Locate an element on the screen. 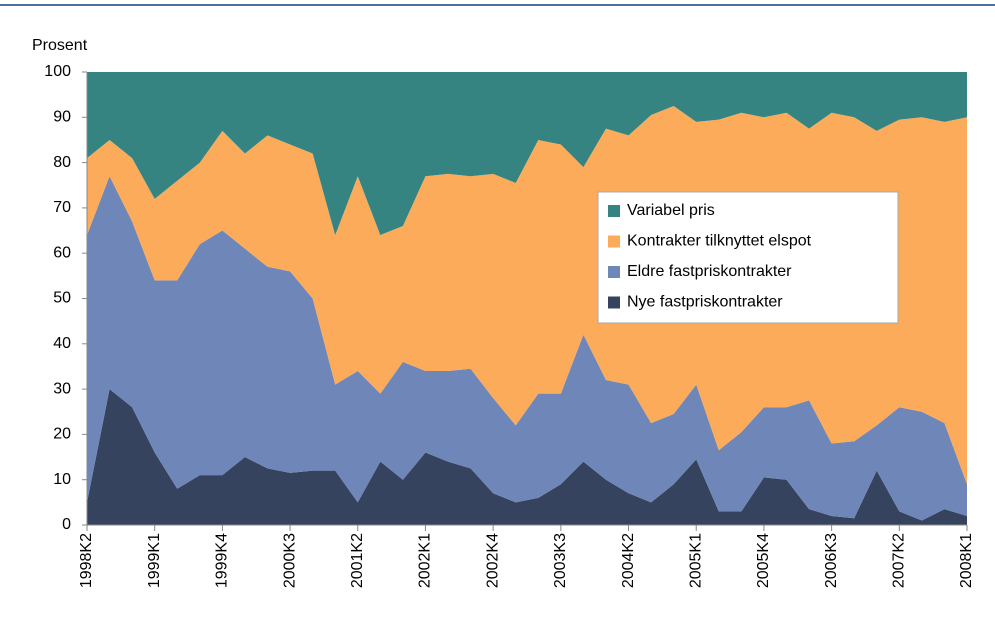 Image resolution: width=995 pixels, height=619 pixels. x-tick-label: 2005K4 is located at coordinates (763, 560).